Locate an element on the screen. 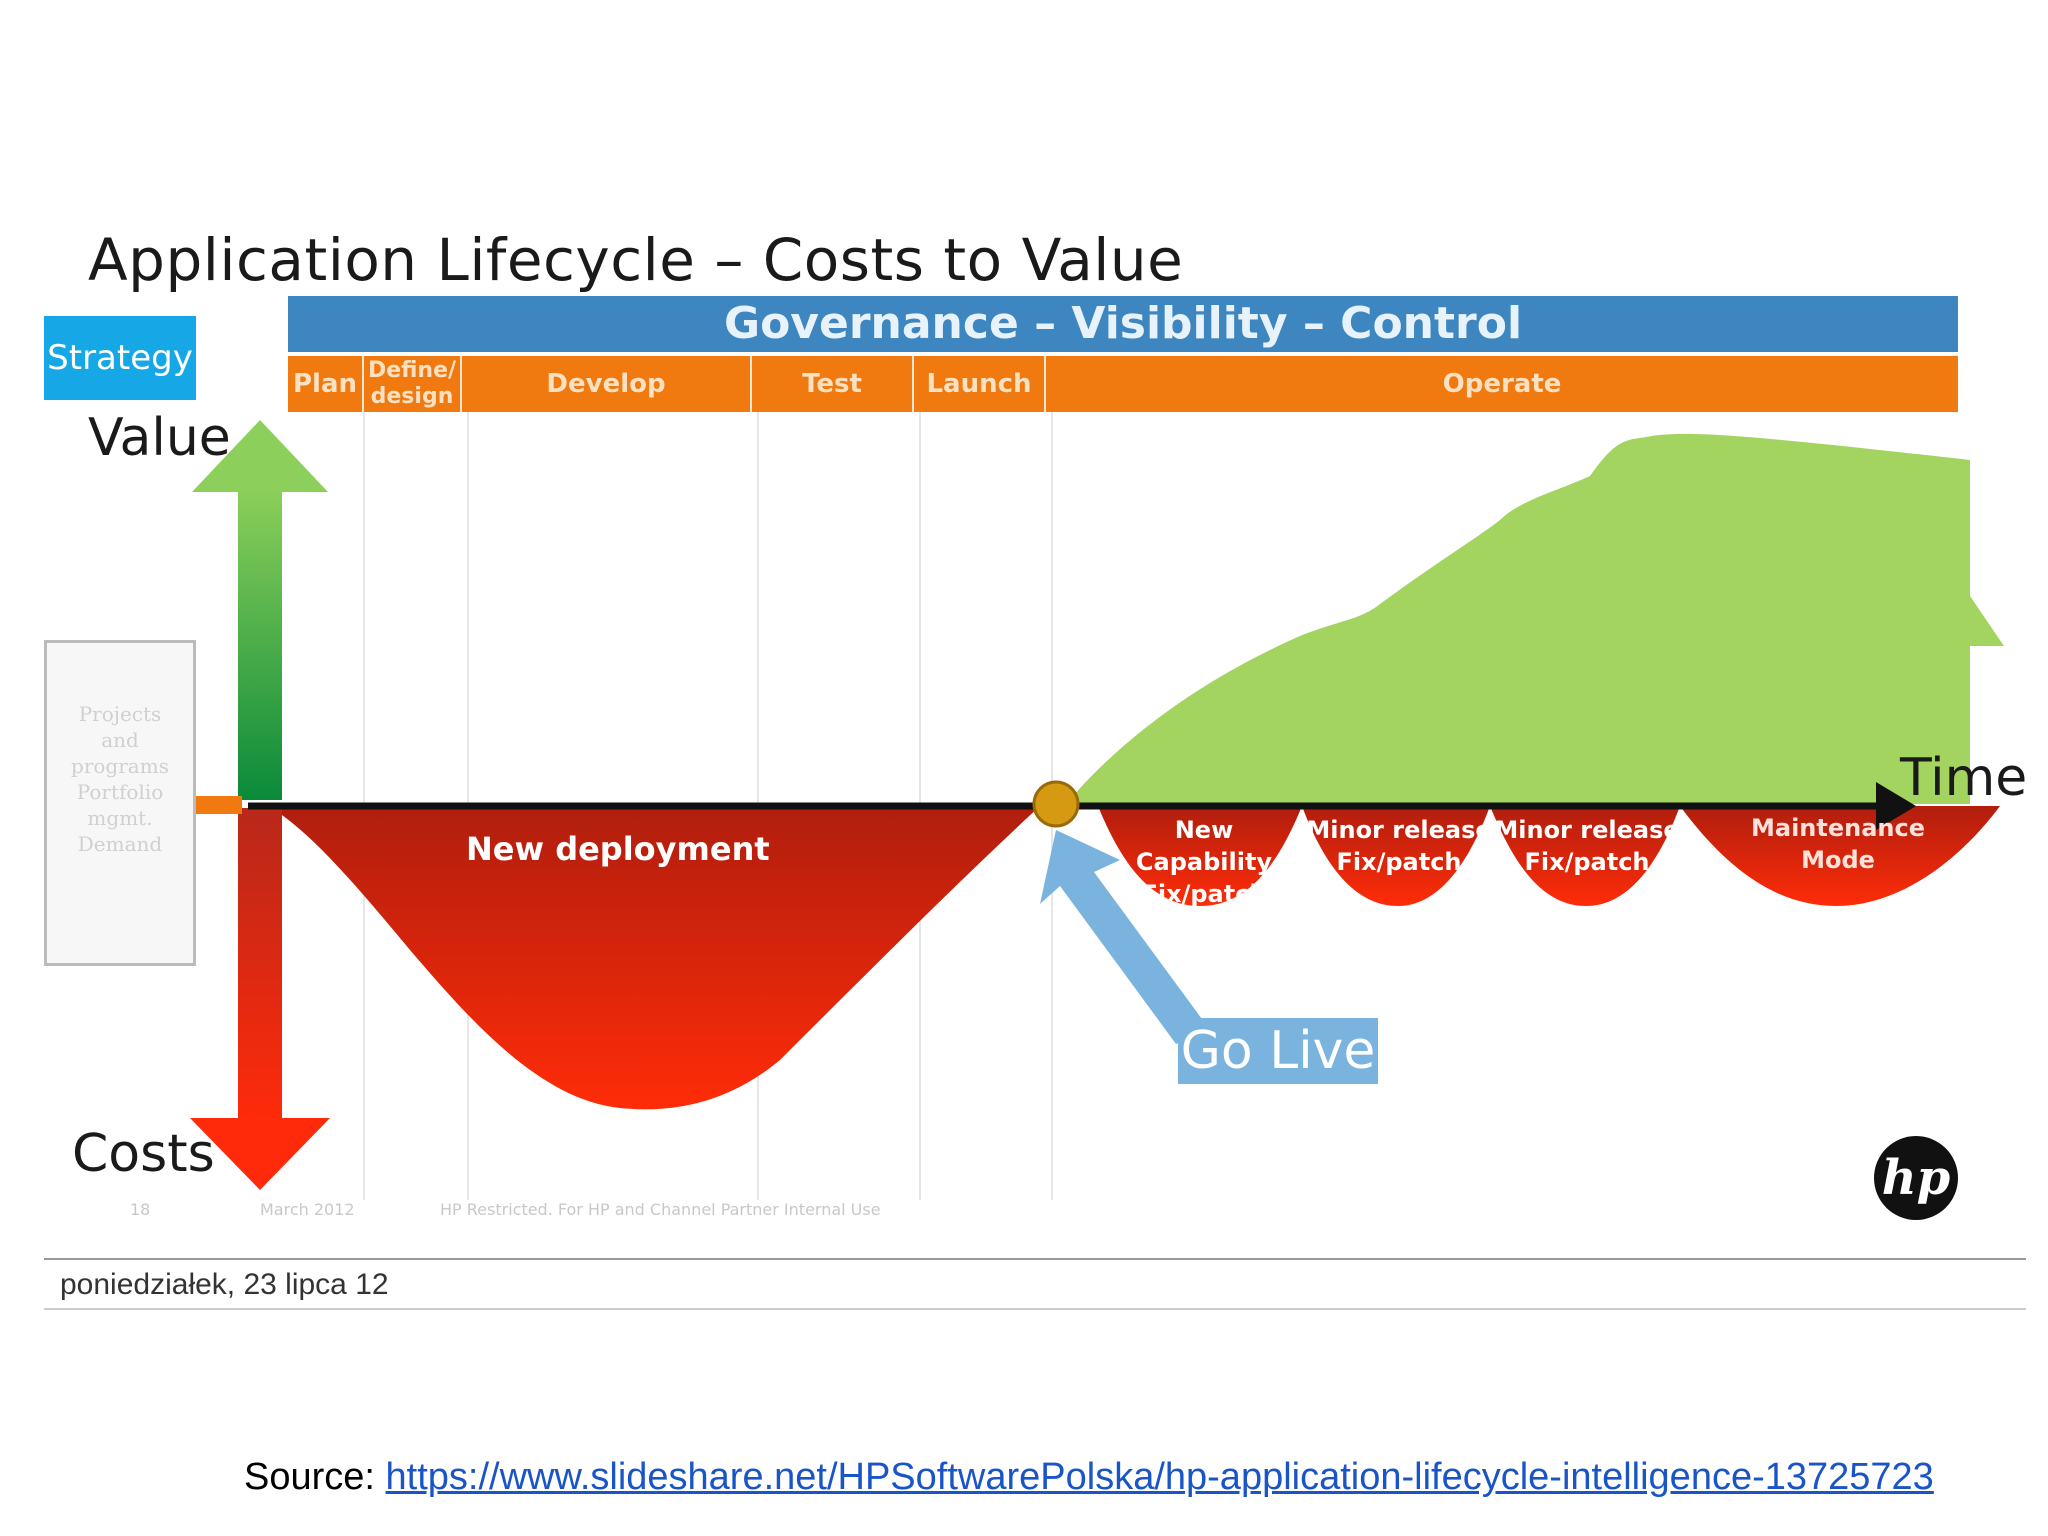 Image resolution: width=2048 pixels, height=1536 pixels. value-area is located at coordinates (1535, 618).